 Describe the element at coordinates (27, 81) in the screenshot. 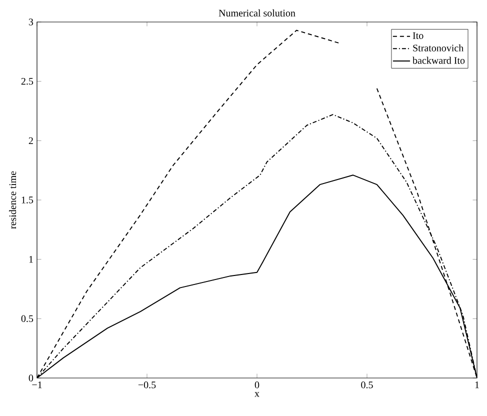

I see `y-tick-label: 2.5` at that location.